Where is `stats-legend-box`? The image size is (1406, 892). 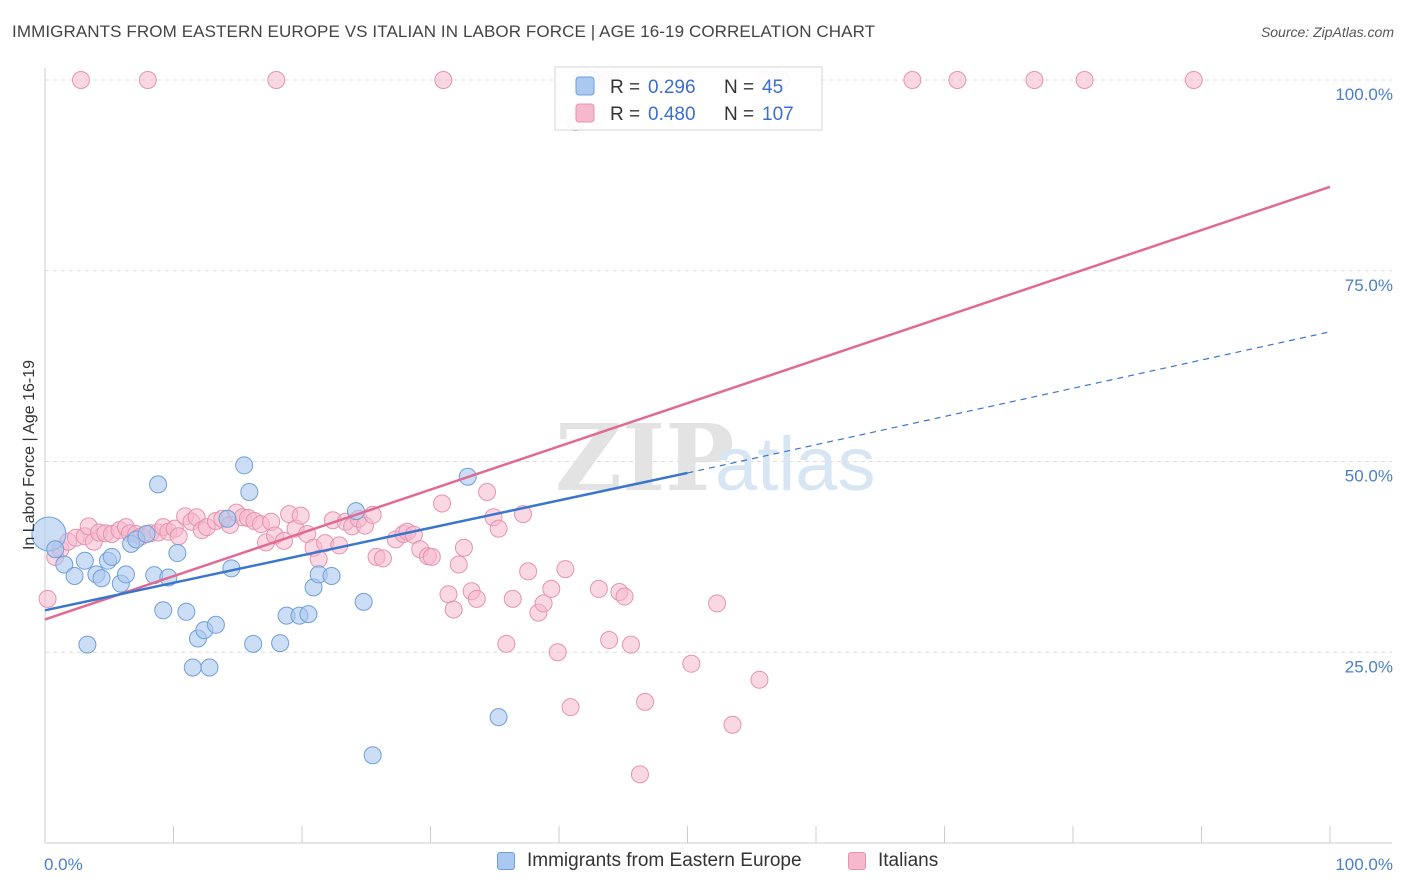
stats-legend-box is located at coordinates (688, 98).